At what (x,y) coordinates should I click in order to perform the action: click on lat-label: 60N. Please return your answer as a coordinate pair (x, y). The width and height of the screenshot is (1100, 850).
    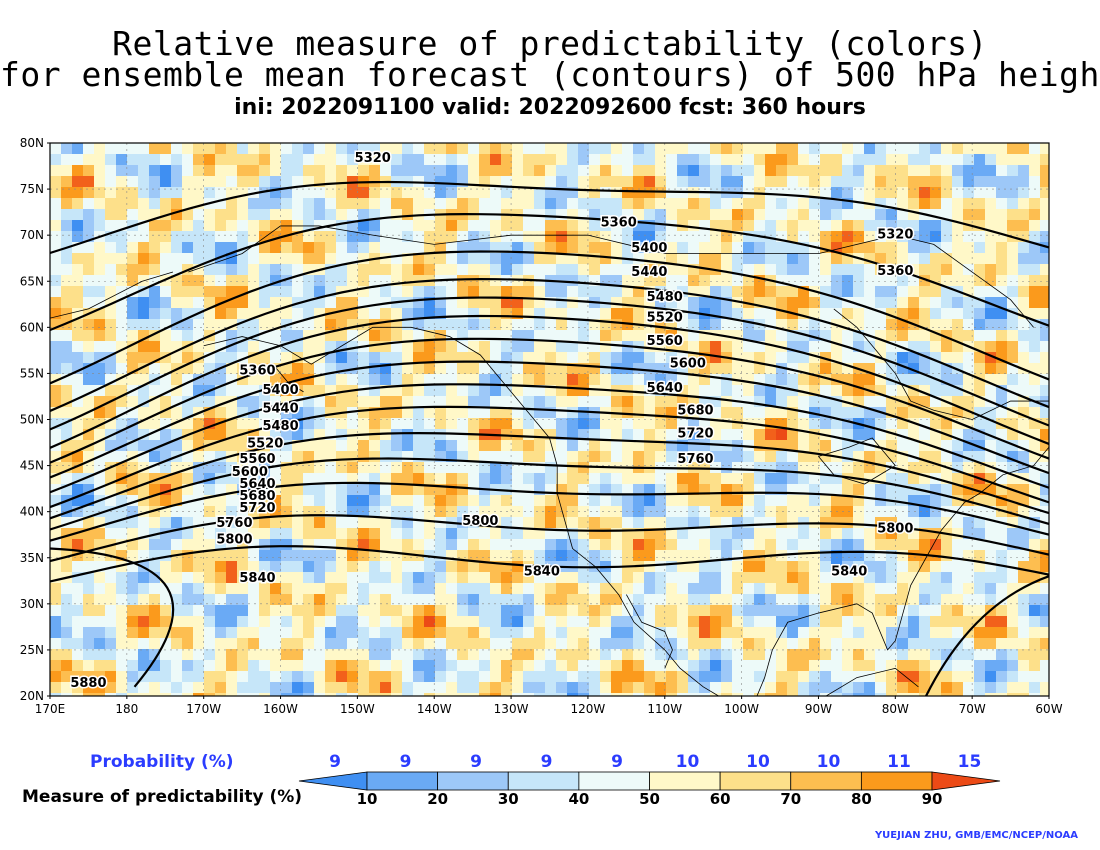
    Looking at the image, I should click on (32, 327).